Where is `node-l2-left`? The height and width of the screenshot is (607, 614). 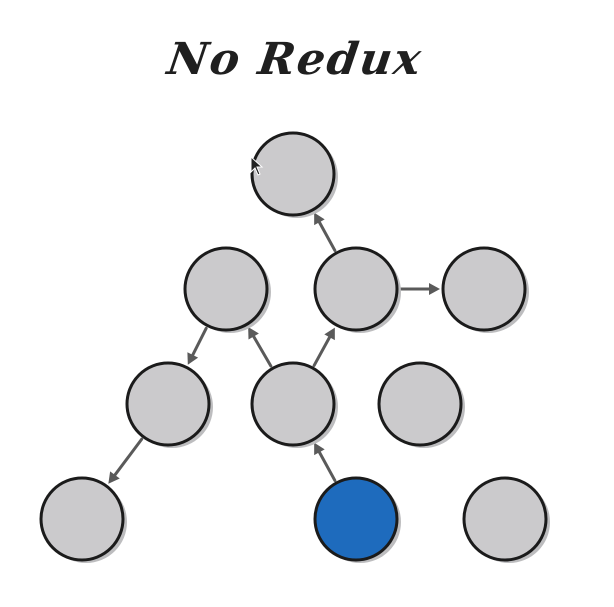 node-l2-left is located at coordinates (169, 404).